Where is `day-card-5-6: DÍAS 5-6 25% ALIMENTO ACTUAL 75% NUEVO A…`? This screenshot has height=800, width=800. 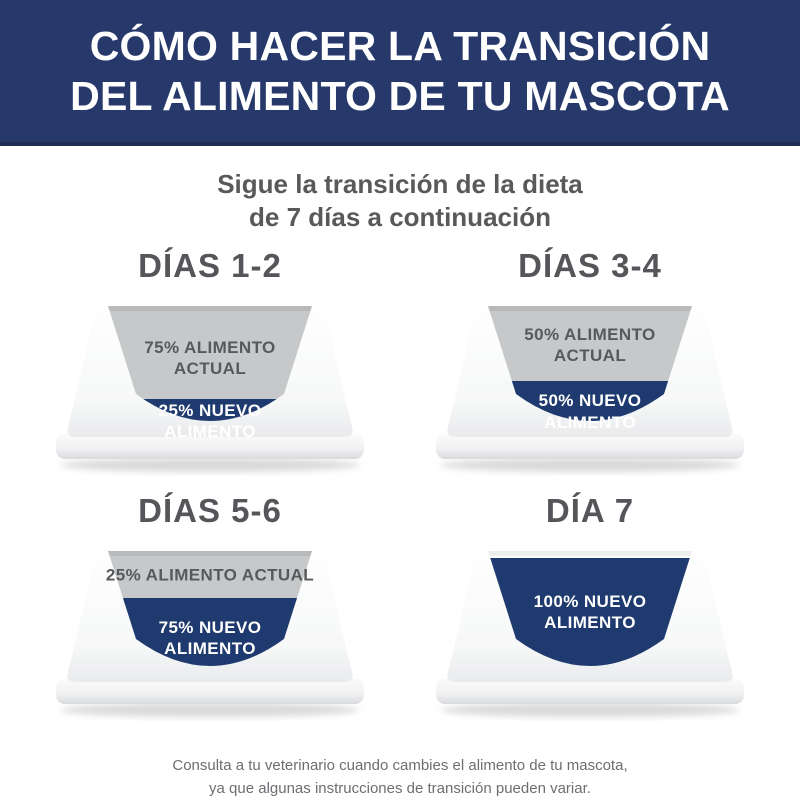
day-card-5-6: DÍAS 5-6 25% ALIMENTO ACTUAL 75% NUEVO A… is located at coordinates (210, 606).